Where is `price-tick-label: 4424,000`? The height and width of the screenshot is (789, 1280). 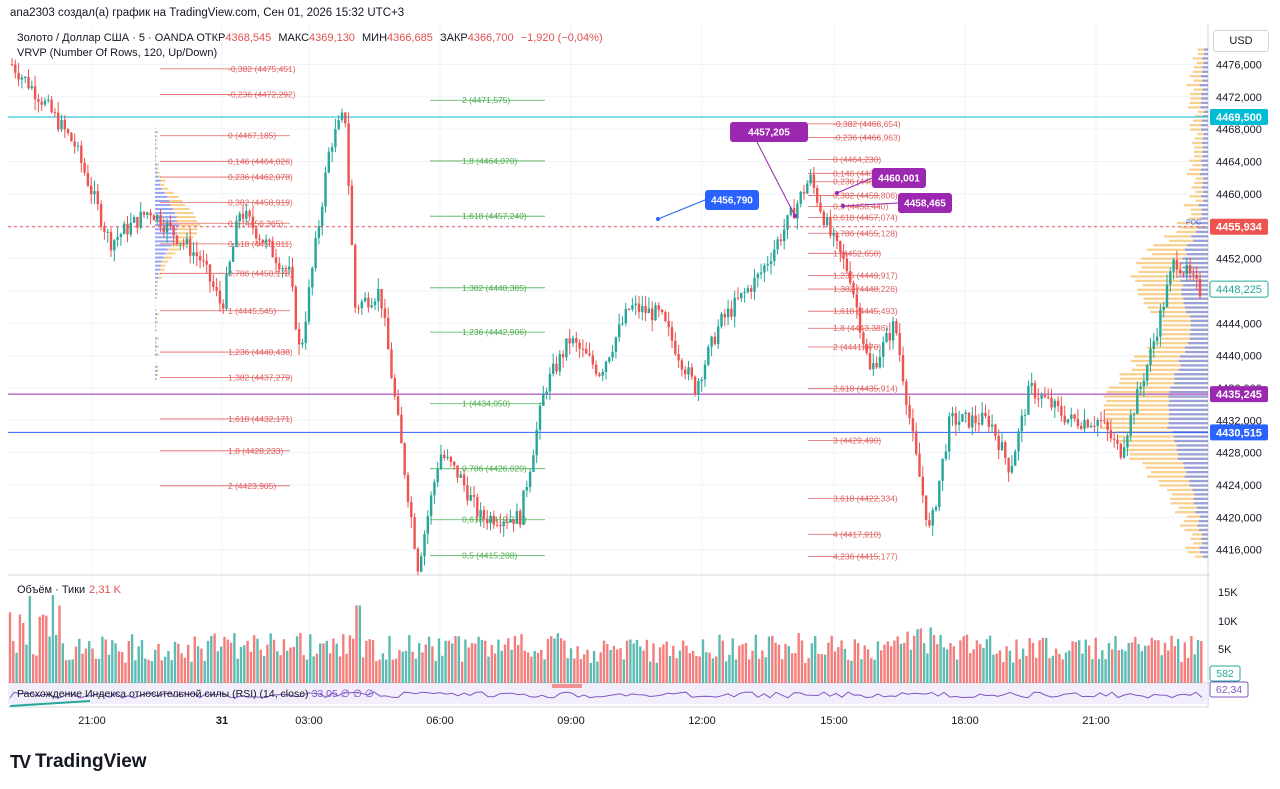 price-tick-label: 4424,000 is located at coordinates (1239, 486).